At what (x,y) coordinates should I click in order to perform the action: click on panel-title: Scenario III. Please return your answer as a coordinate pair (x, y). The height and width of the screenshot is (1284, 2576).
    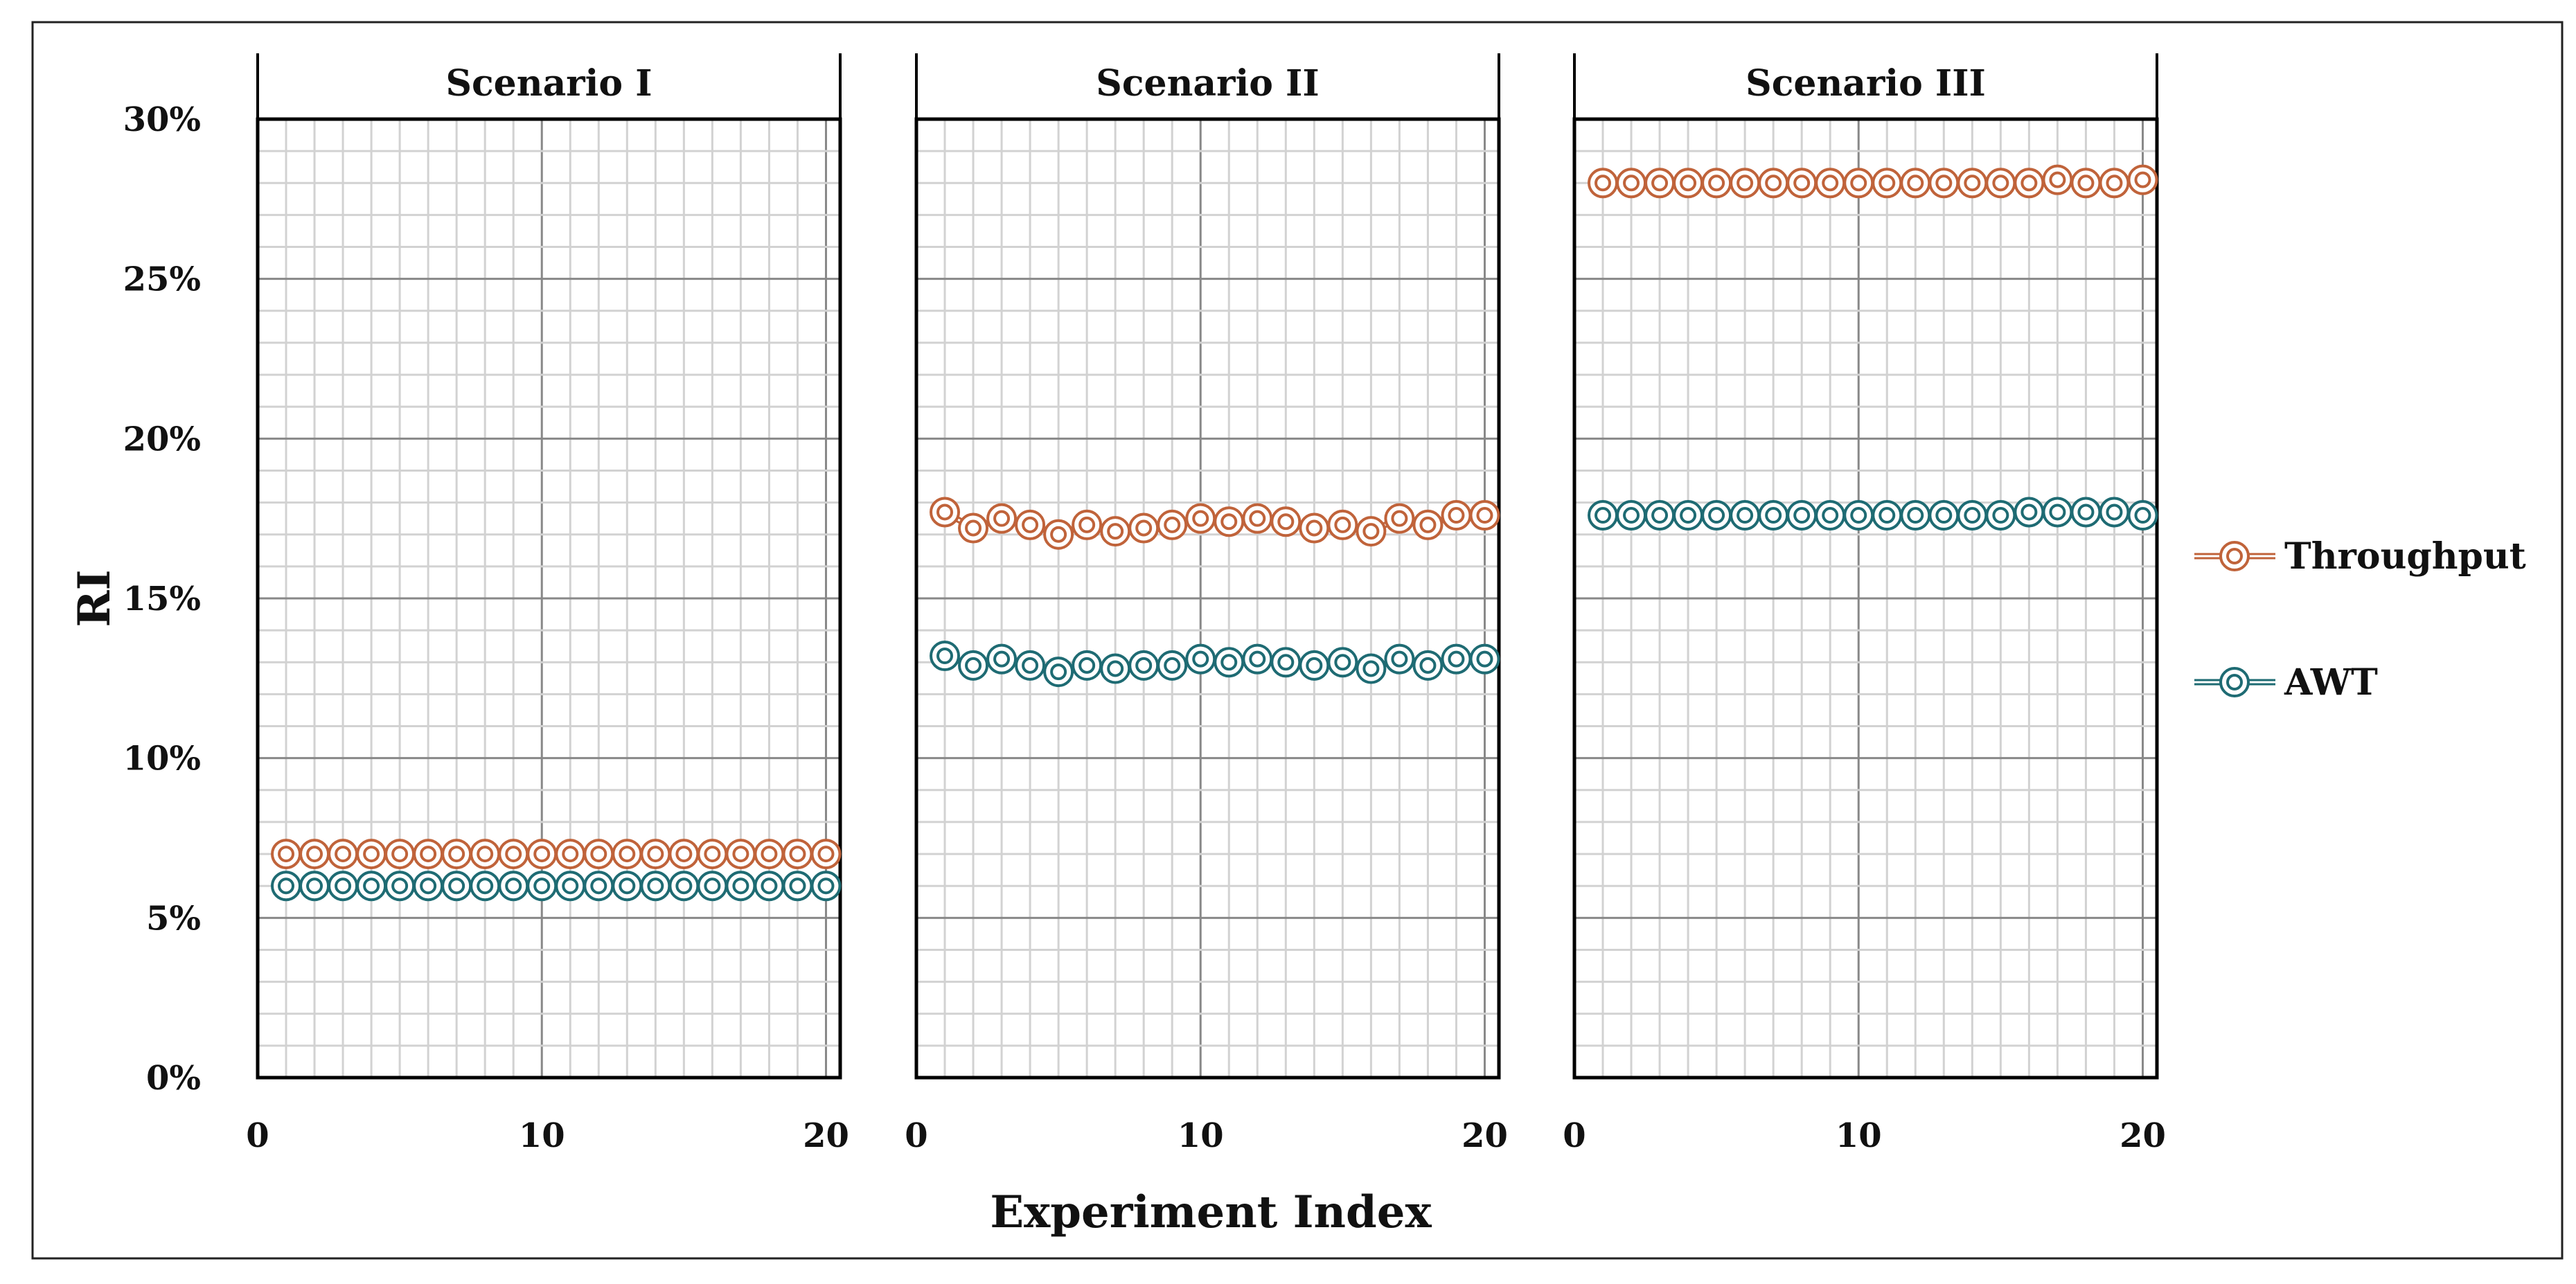
    Looking at the image, I should click on (1866, 83).